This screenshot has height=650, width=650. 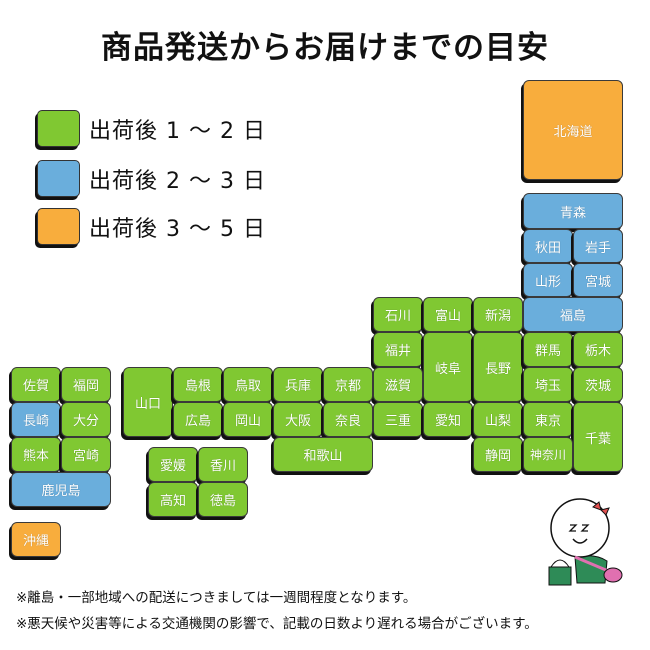 I want to click on pref-yamagata: 山形, so click(x=548, y=280).